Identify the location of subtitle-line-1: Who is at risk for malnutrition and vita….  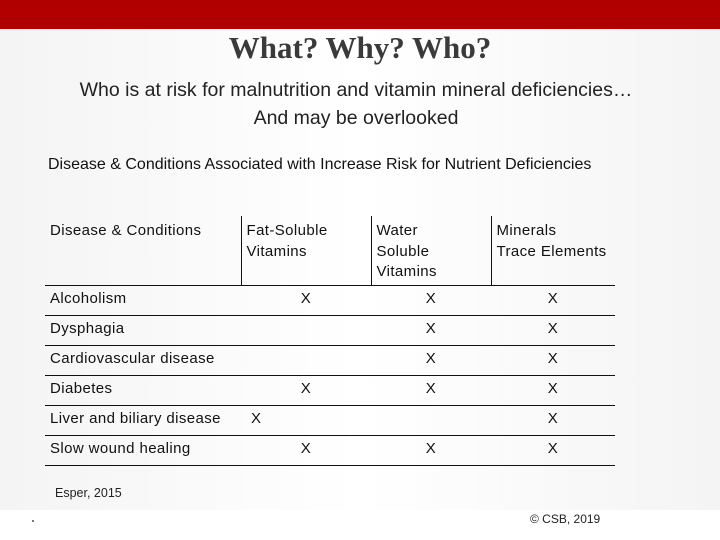
(356, 90).